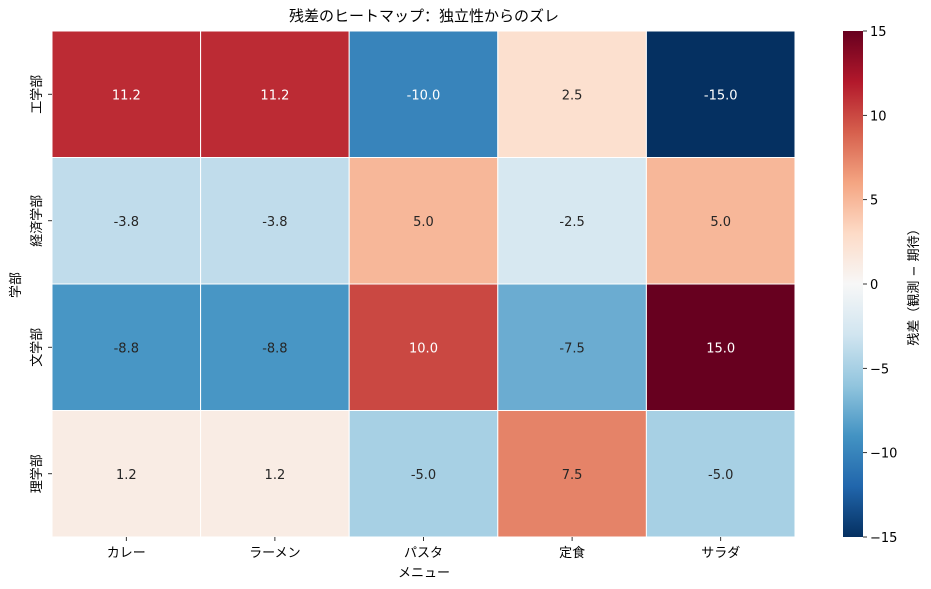 The height and width of the screenshot is (589, 931). Describe the element at coordinates (423, 553) in the screenshot. I see `x-tick-label: パスタ` at that location.